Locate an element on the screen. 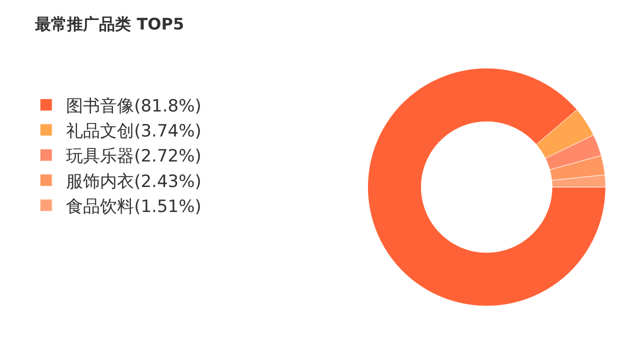 This screenshot has height=342, width=640. legend-label: 礼品文创(3.74%) is located at coordinates (134, 132).